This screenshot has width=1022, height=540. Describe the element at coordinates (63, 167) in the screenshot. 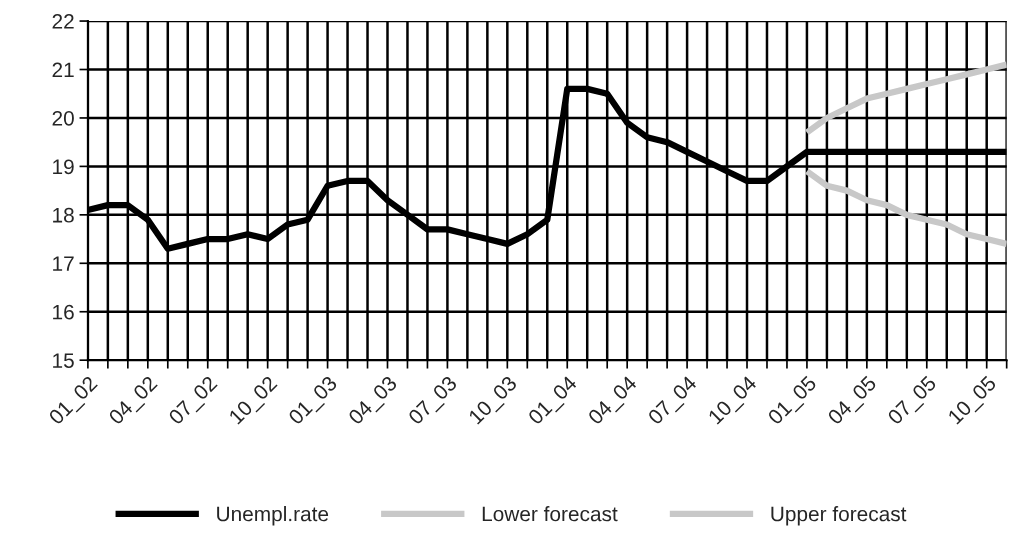

I see `y-tick-label: 19` at that location.